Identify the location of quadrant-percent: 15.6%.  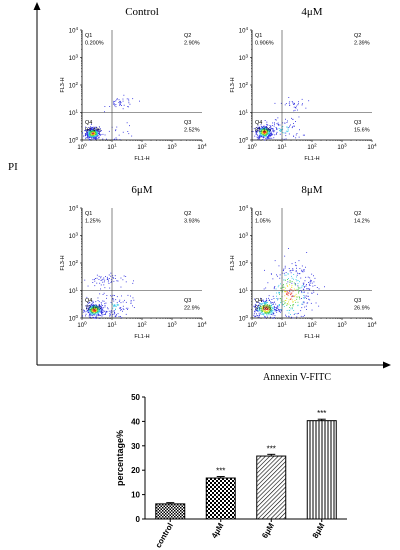
(362, 131).